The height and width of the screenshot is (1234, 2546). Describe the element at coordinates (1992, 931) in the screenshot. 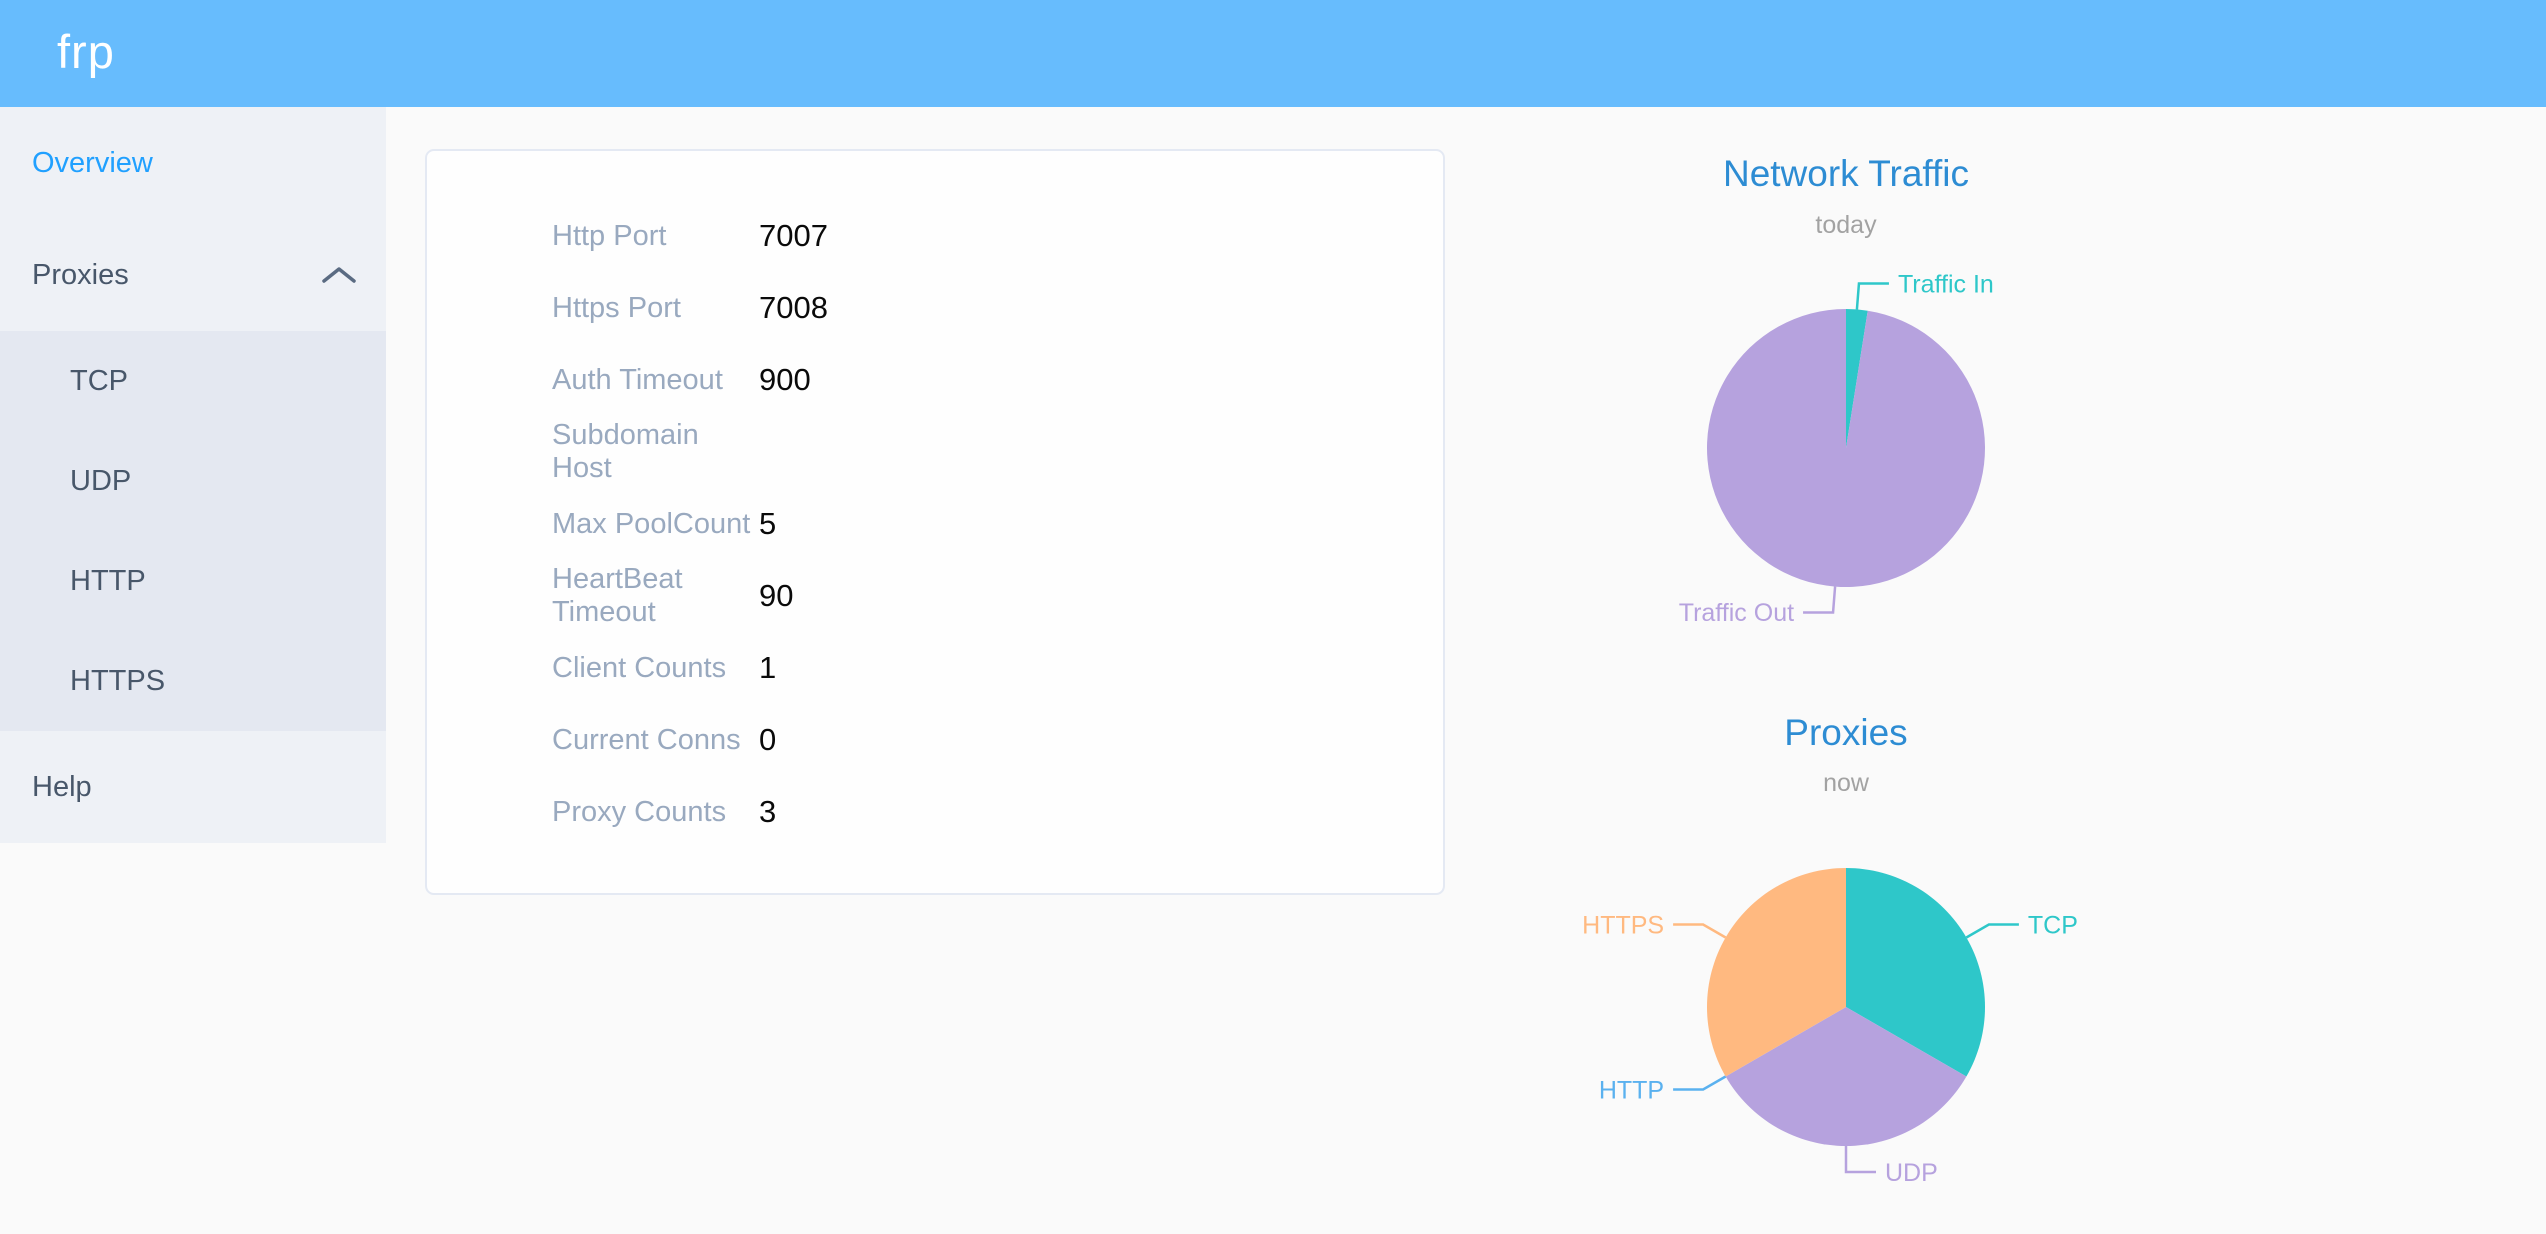

I see `pie-label-line-tcp` at that location.